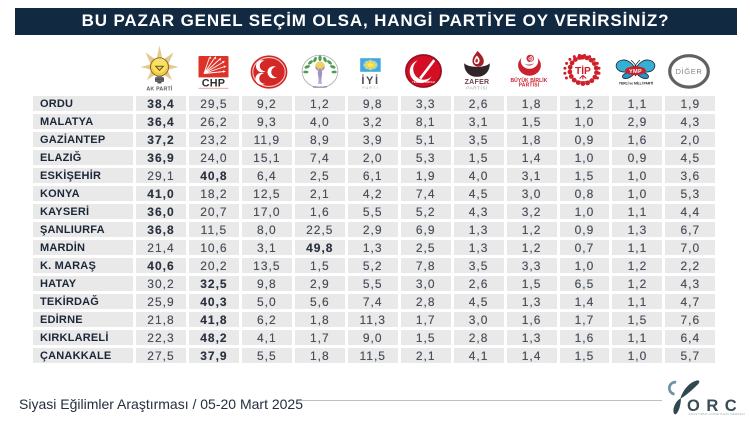  What do you see at coordinates (320, 87) in the screenshot?
I see `svg-text: DEM PARTİ` at bounding box center [320, 87].